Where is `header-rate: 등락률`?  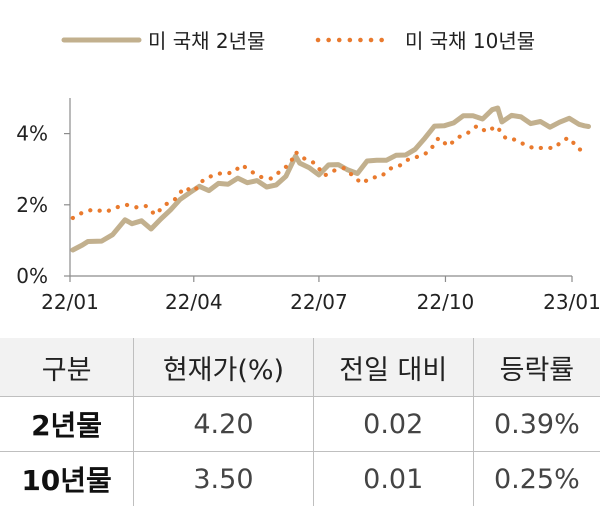
header-rate: 등락률 is located at coordinates (536, 367).